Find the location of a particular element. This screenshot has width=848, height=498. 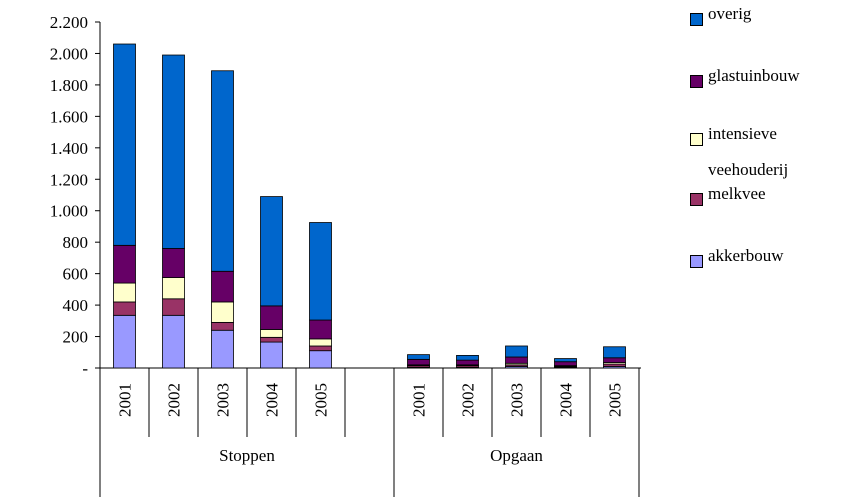

y-tick-label: 400 is located at coordinates (76, 305).